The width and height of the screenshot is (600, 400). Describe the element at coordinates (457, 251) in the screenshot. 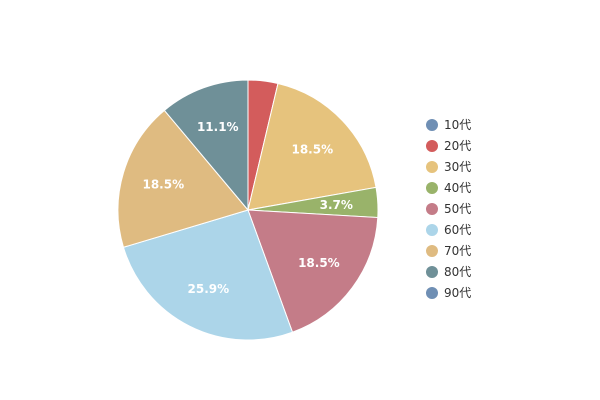

I see `legend-label-7: 70代` at that location.